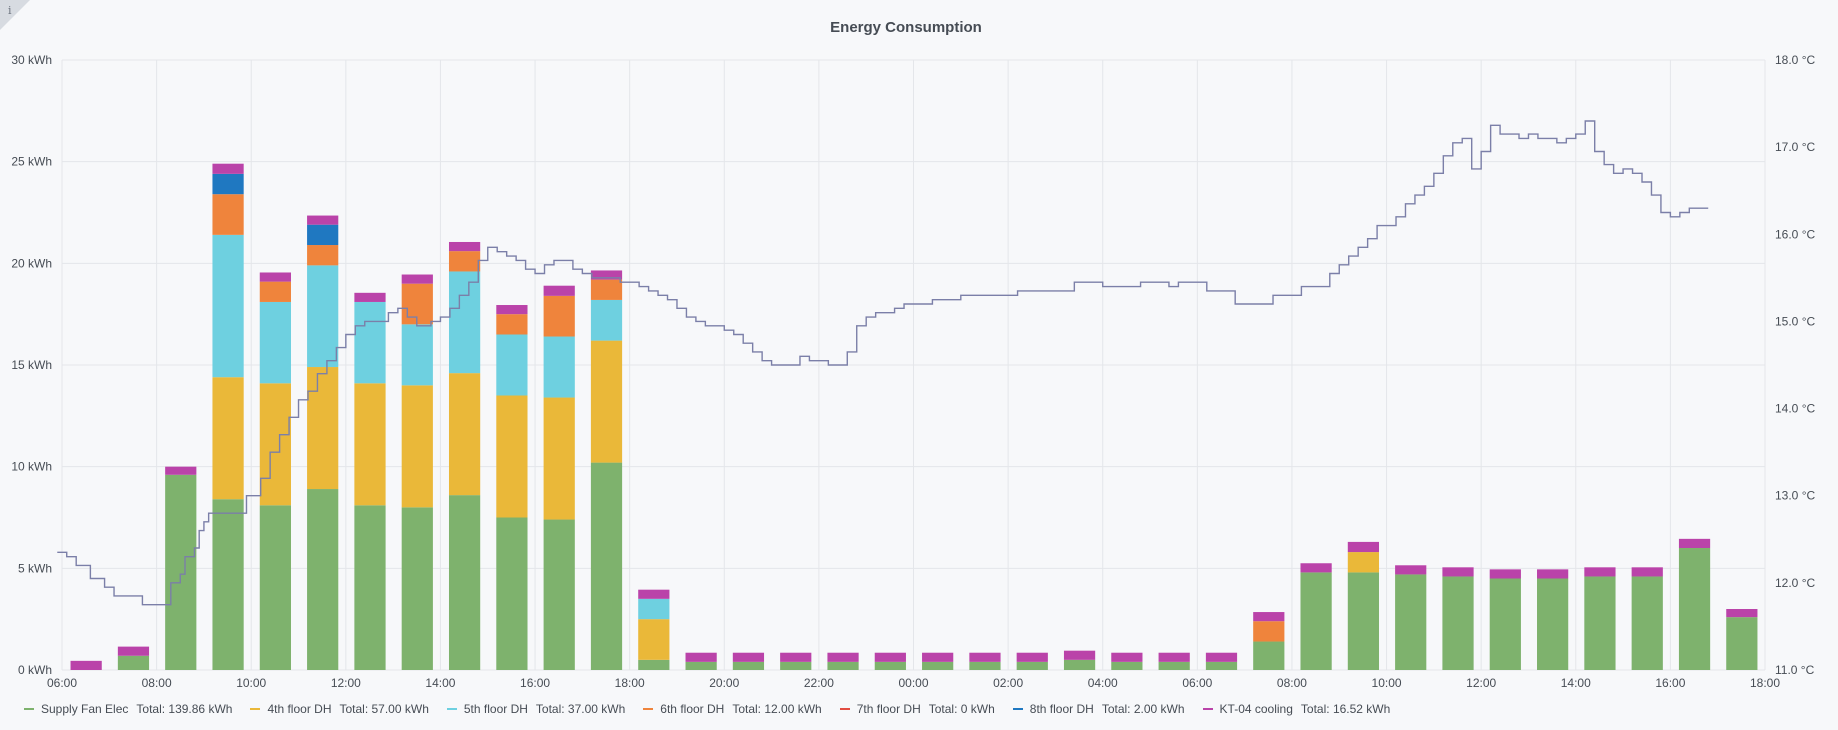  Describe the element at coordinates (917, 709) in the screenshot. I see `legend-item: 7th floor DH Total: 0 kWh` at that location.